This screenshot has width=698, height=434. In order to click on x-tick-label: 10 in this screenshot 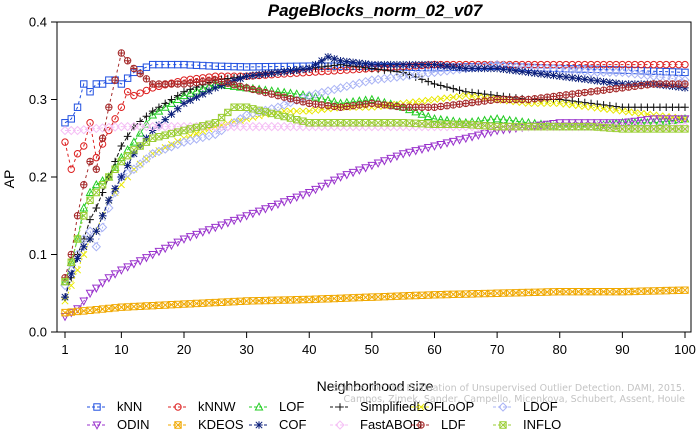, I will do `click(121, 349)`.